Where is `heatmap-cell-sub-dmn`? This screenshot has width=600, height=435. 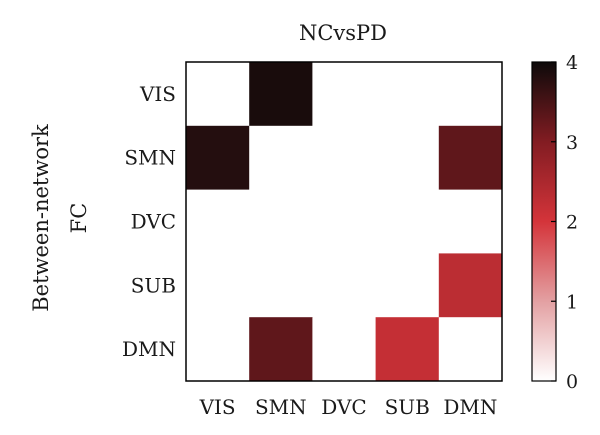 heatmap-cell-sub-dmn is located at coordinates (470, 285).